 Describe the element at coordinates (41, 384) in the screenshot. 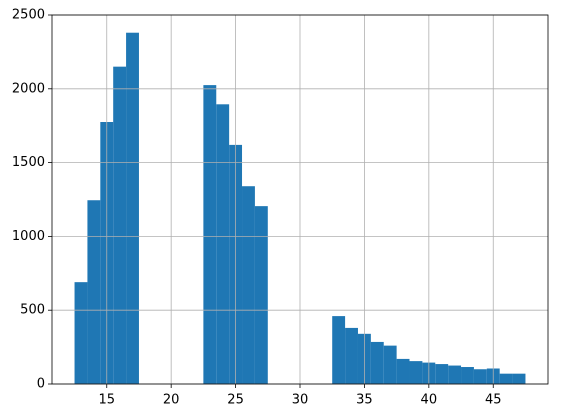

I see `y-tick-label: 0` at that location.